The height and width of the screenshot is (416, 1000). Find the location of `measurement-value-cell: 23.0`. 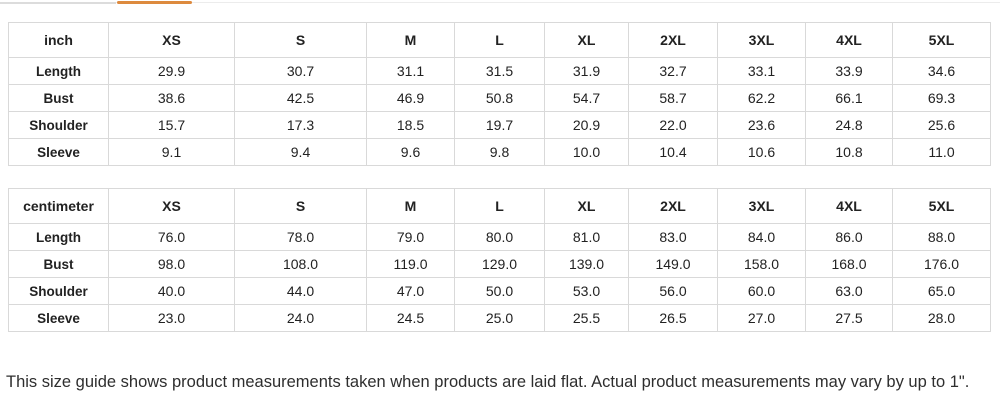

measurement-value-cell: 23.0 is located at coordinates (171, 318).